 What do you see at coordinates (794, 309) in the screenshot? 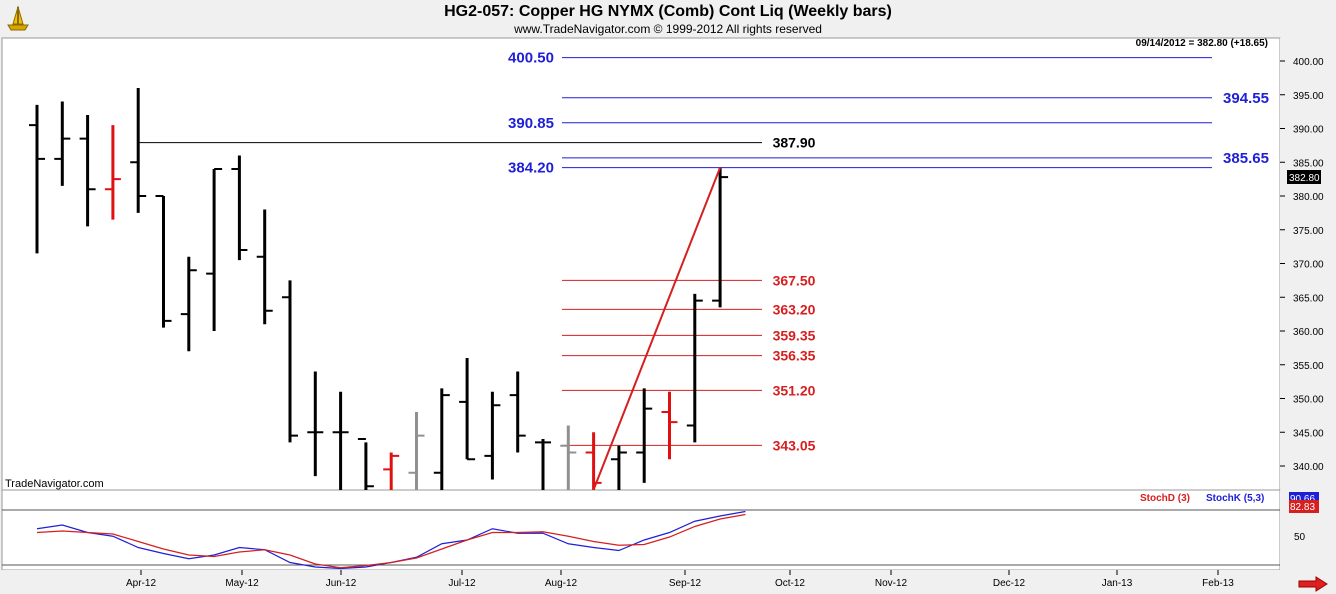
I see `level-label: 363.20` at bounding box center [794, 309].